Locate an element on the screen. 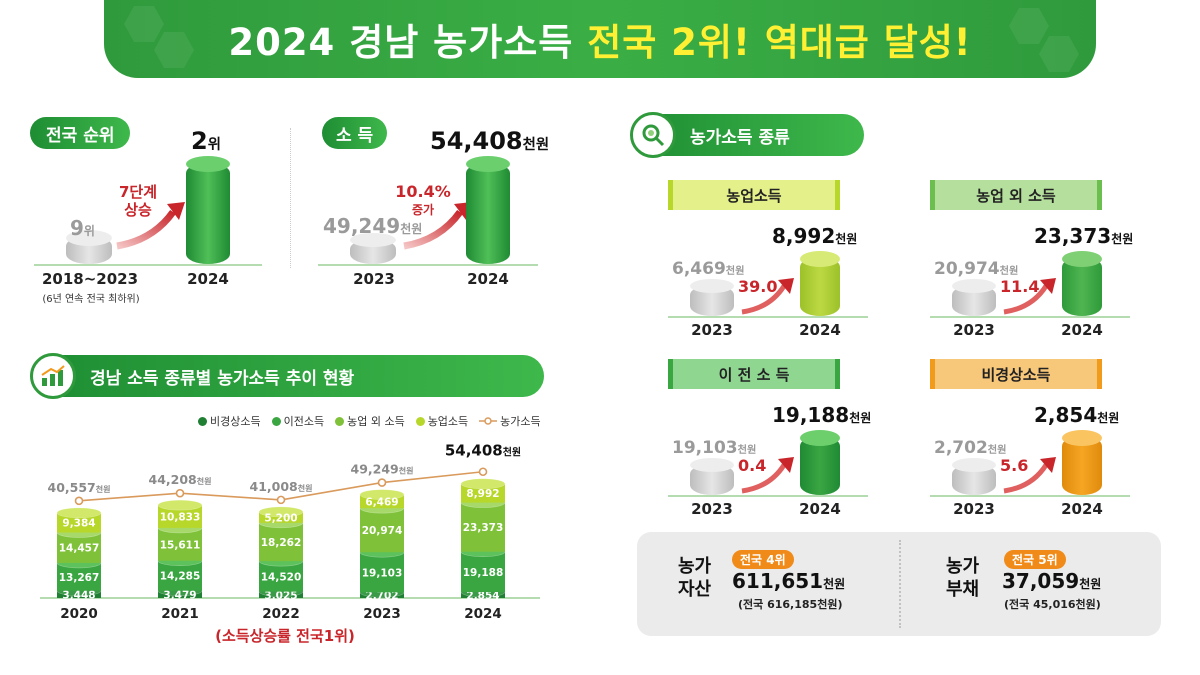 The image size is (1200, 675). bar-value-label: 19,103 is located at coordinates (382, 573).